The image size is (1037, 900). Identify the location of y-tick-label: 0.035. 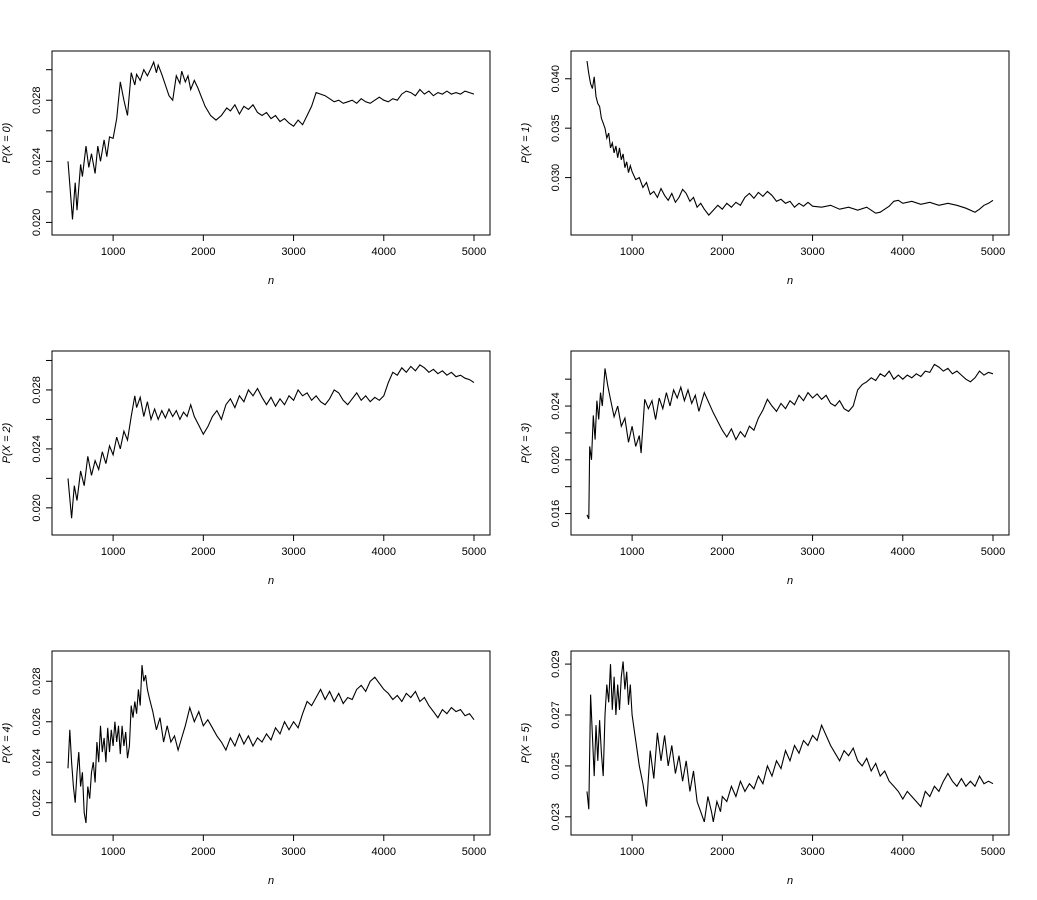
(556, 128).